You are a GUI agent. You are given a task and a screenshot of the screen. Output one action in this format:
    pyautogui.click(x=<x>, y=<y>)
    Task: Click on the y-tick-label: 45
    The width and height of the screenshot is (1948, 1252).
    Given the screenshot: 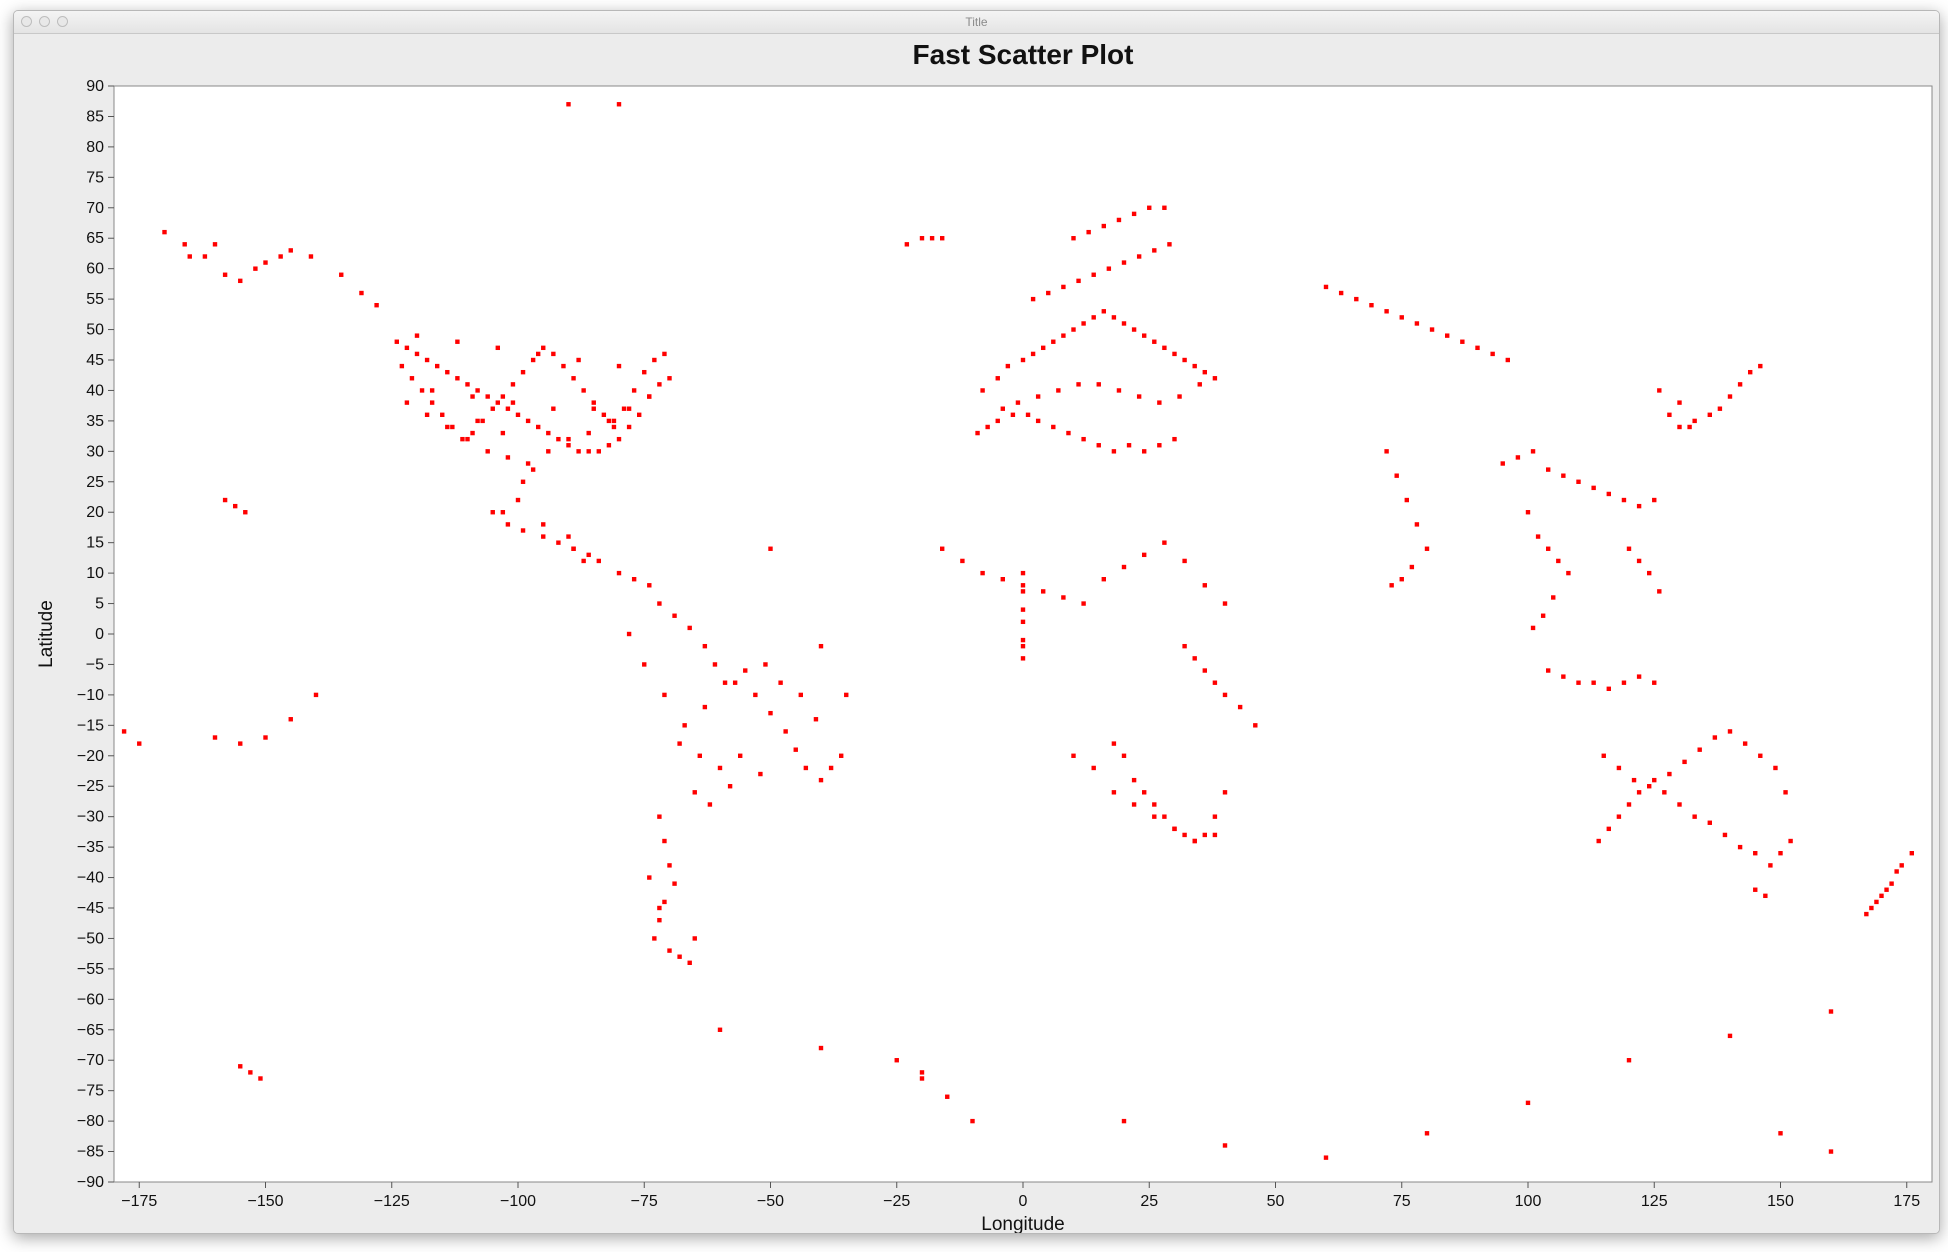 What is the action you would take?
    pyautogui.click(x=95, y=360)
    